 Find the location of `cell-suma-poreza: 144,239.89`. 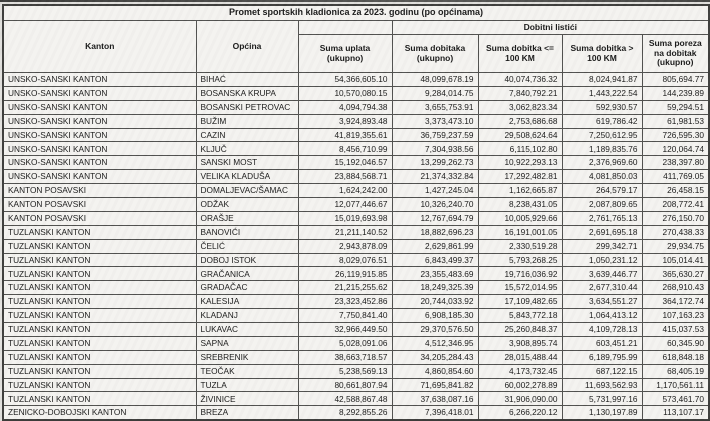

cell-suma-poreza: 144,239.89 is located at coordinates (675, 93).